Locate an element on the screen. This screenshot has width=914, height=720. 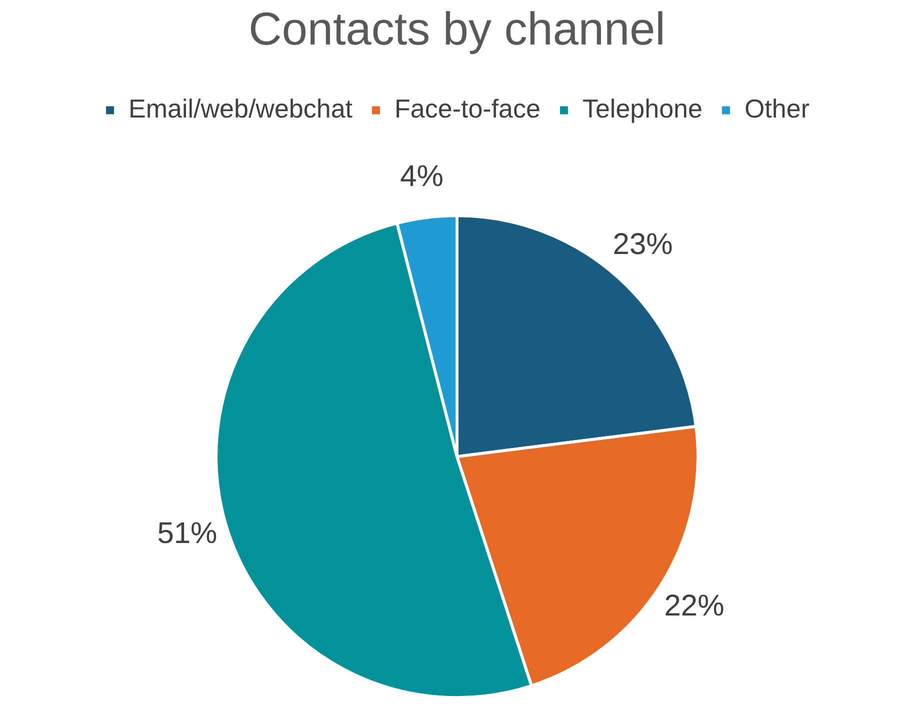
legend-label: Face-to-face is located at coordinates (467, 108).